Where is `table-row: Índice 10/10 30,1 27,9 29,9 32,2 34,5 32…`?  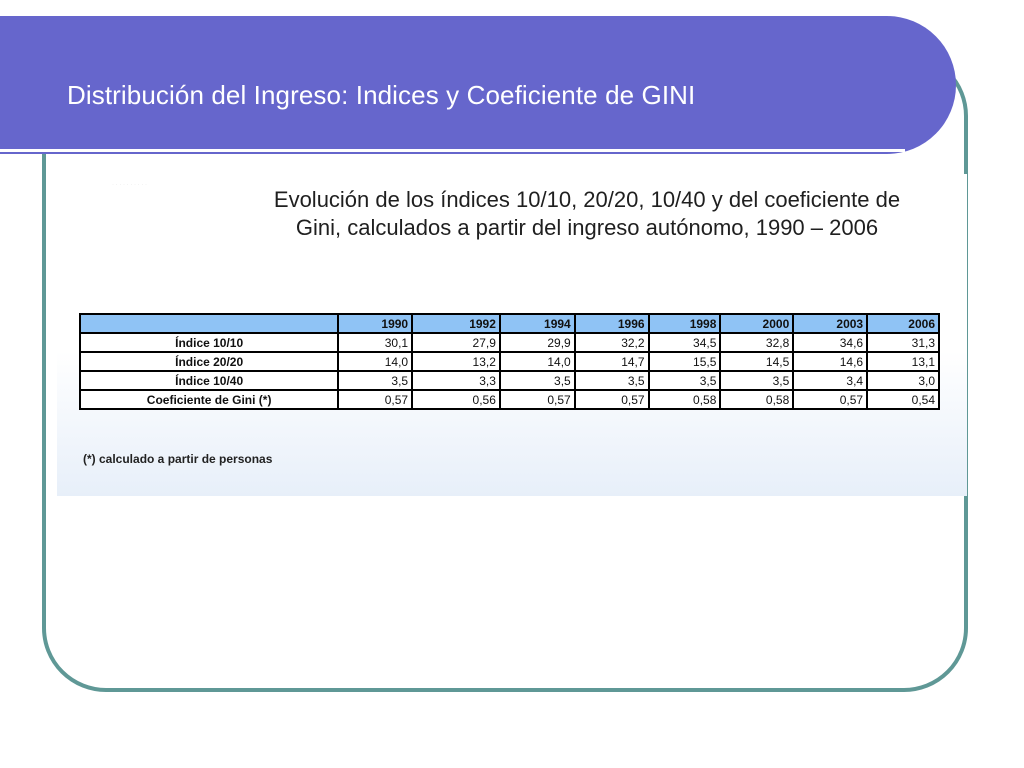
table-row: Índice 10/10 30,1 27,9 29,9 32,2 34,5 32… is located at coordinates (509, 342).